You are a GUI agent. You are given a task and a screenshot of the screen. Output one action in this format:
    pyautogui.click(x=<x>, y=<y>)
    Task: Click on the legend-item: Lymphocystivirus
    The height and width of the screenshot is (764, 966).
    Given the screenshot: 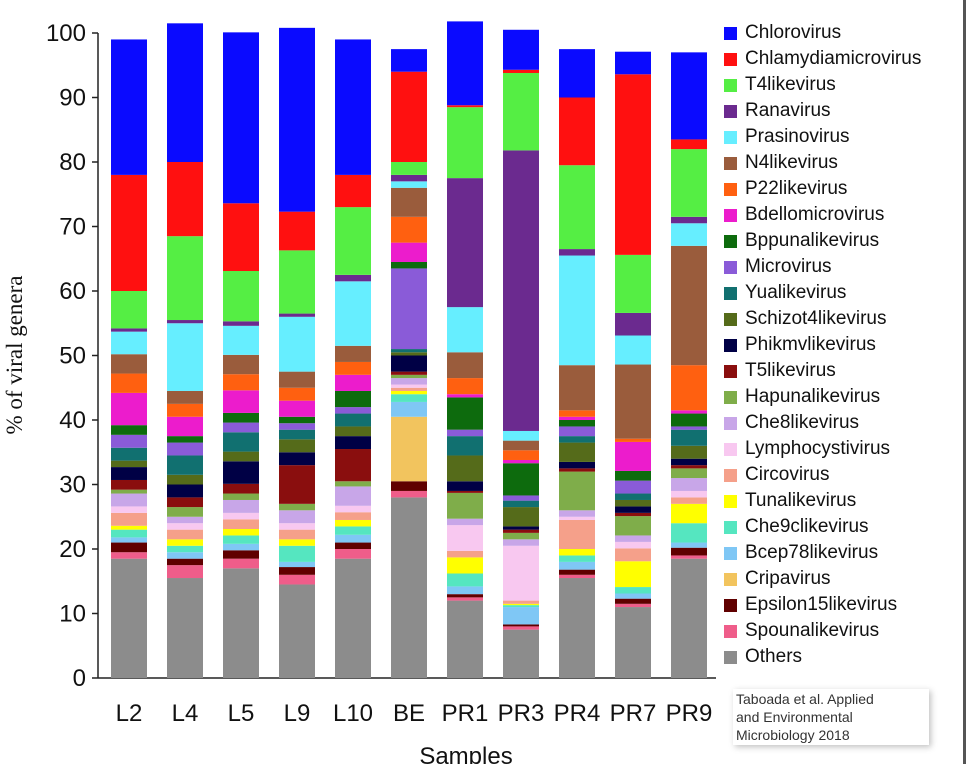 What is the action you would take?
    pyautogui.click(x=822, y=449)
    